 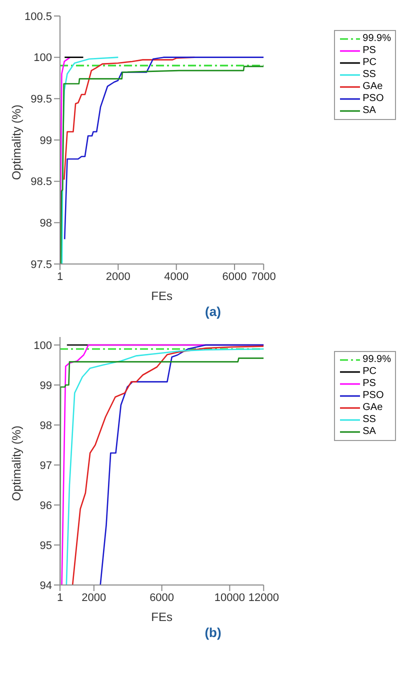 What do you see at coordinates (46, 506) in the screenshot?
I see `y-tick-label: 96` at bounding box center [46, 506].